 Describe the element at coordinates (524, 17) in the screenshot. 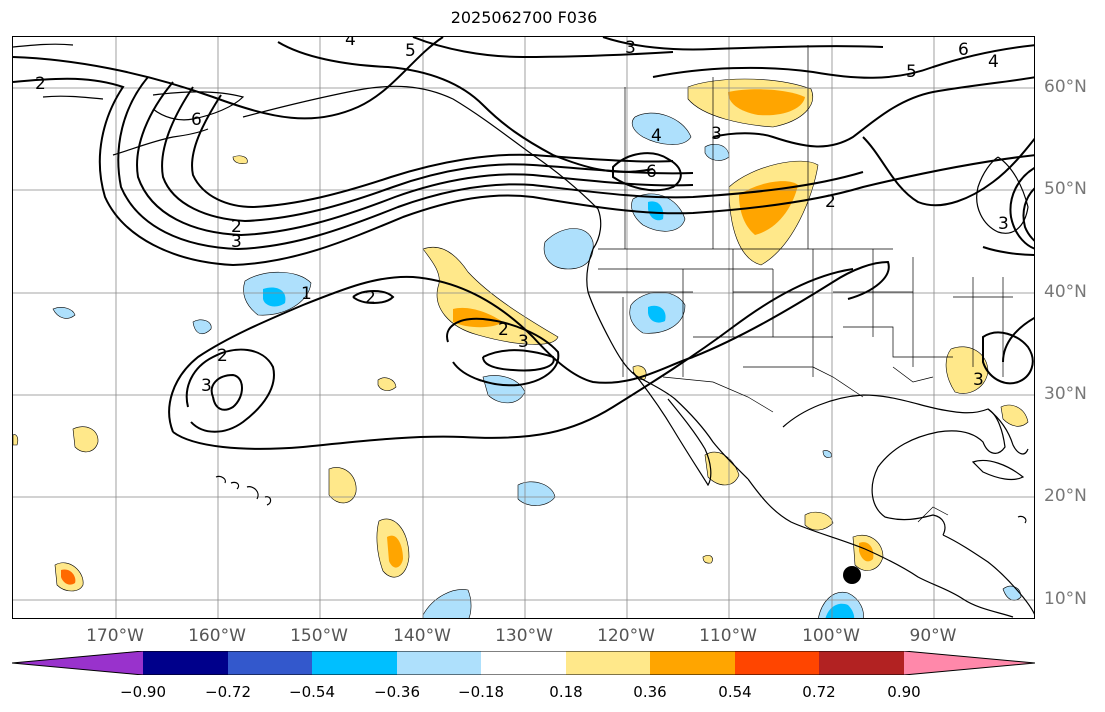

I see `chart-title: 2025062700 F036` at that location.